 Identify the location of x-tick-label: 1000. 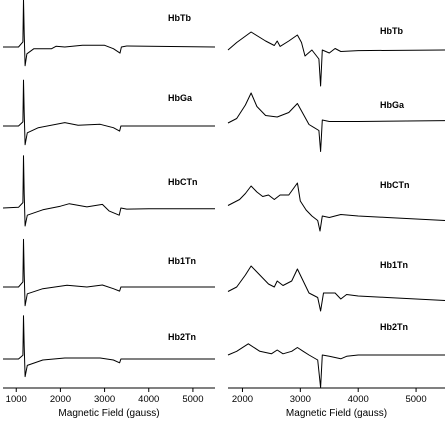
(16, 399).